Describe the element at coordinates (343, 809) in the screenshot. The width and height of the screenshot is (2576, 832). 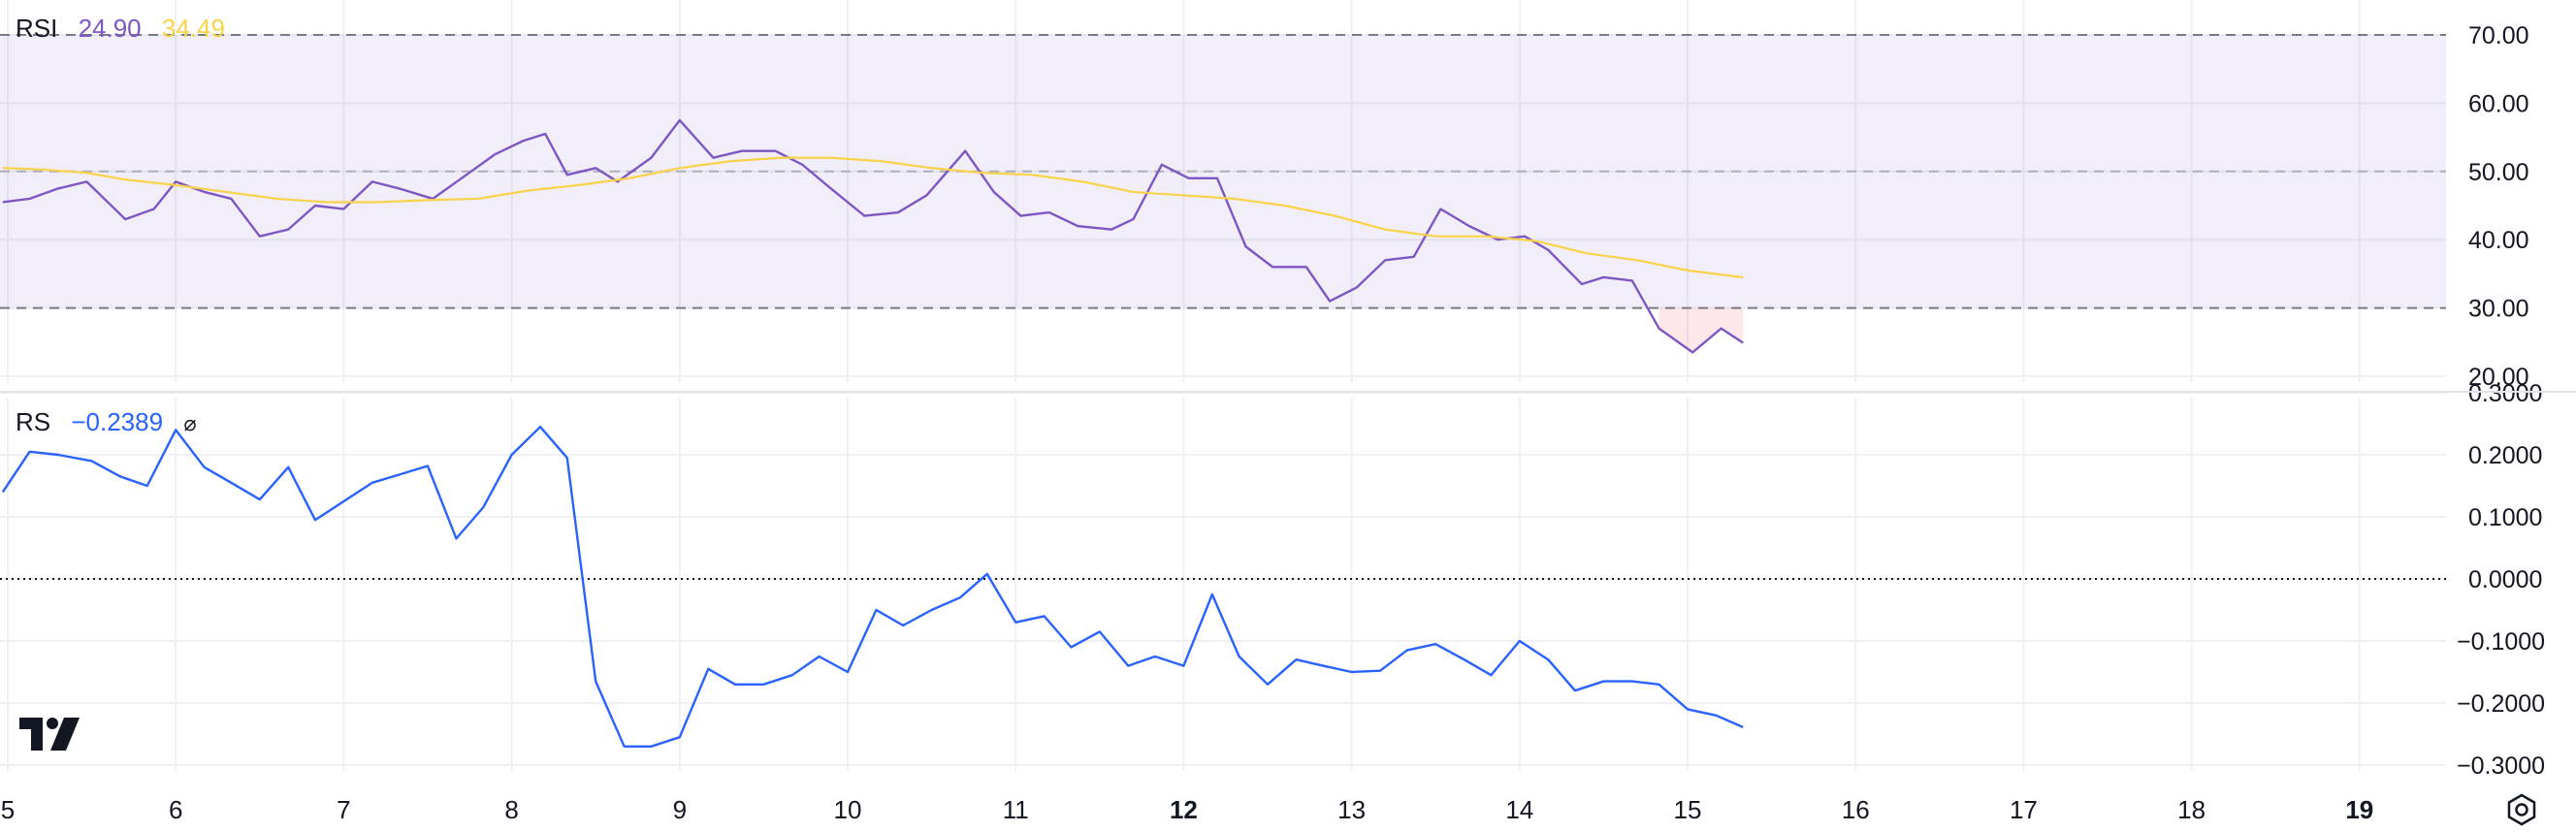
I see `x-tick-label: 7` at that location.